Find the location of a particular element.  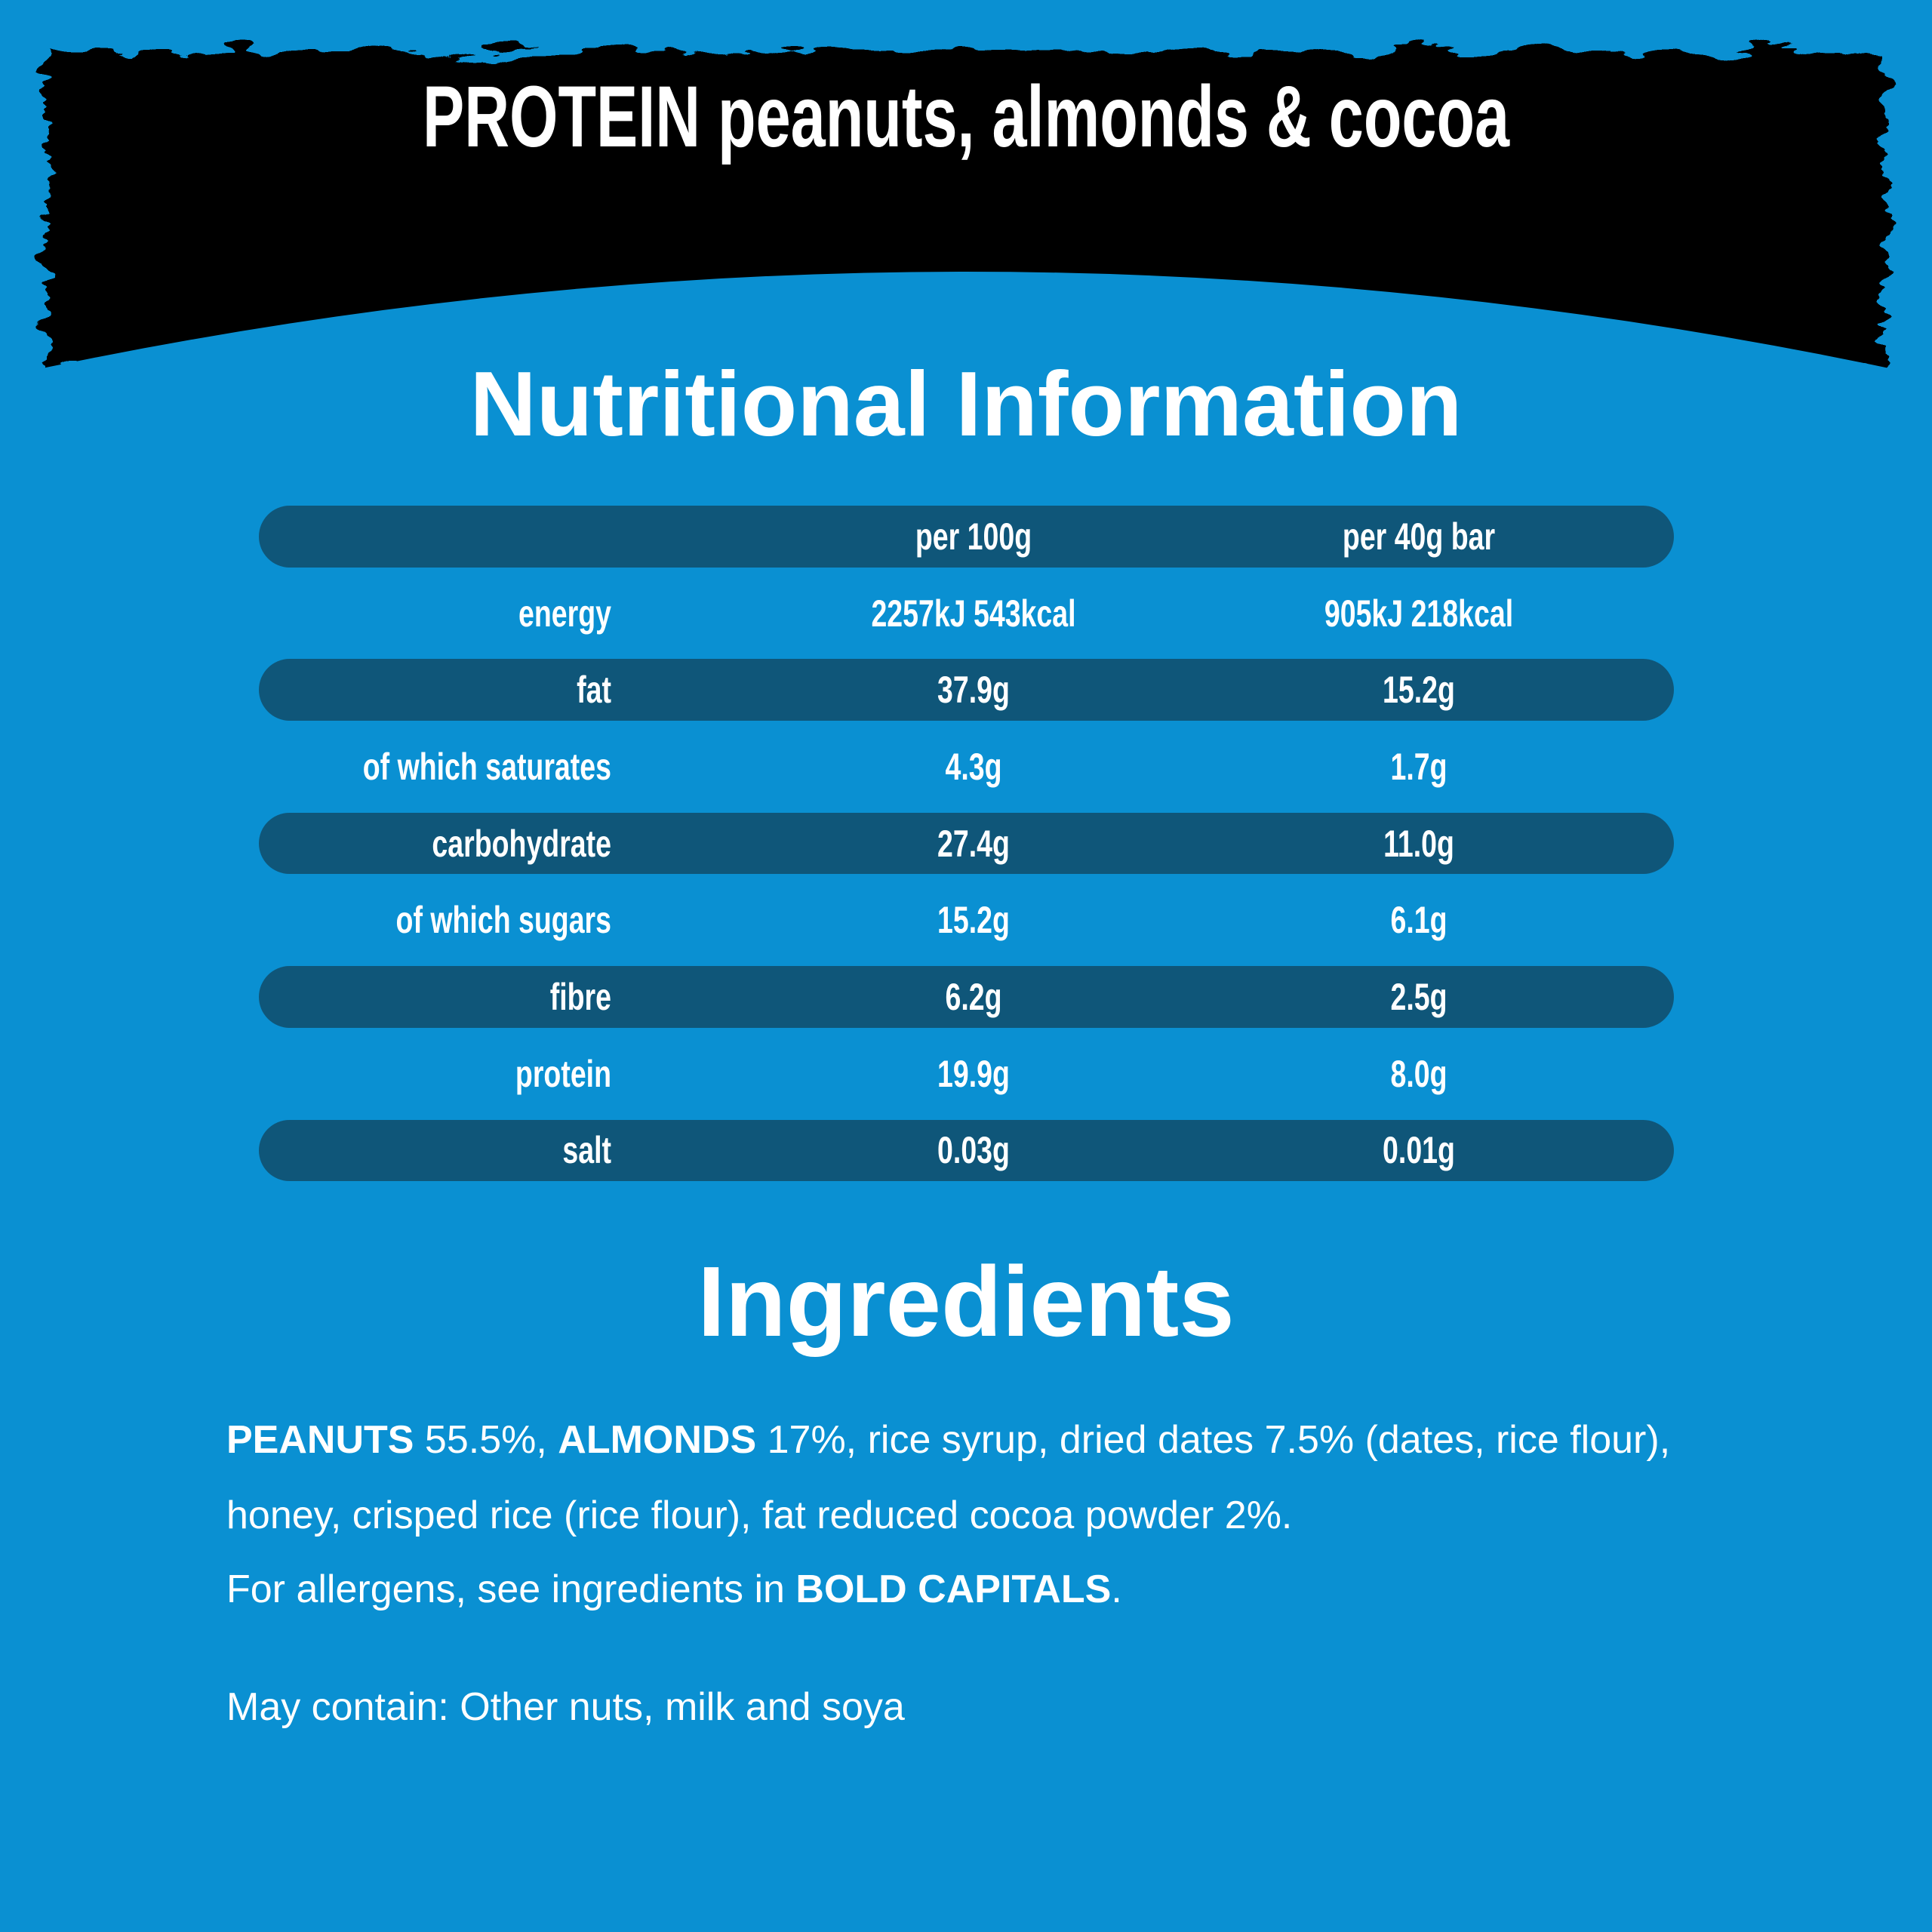

row-label: carbohydrate is located at coordinates (479, 844).